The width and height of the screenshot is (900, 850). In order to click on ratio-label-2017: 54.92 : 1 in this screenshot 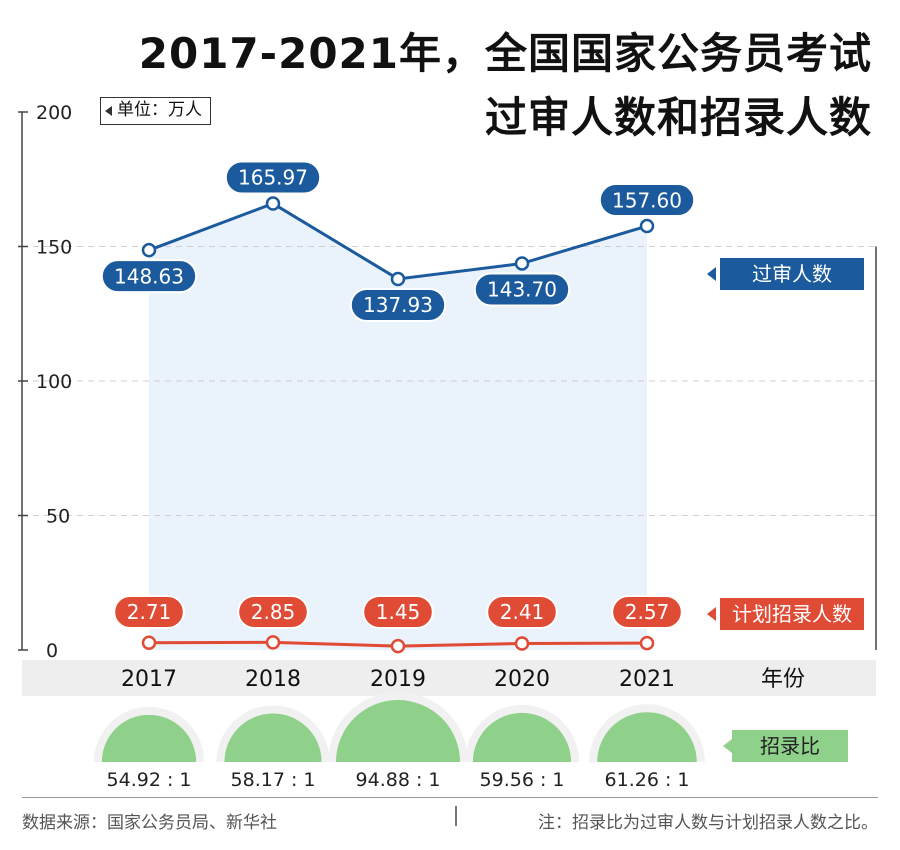, I will do `click(149, 780)`.